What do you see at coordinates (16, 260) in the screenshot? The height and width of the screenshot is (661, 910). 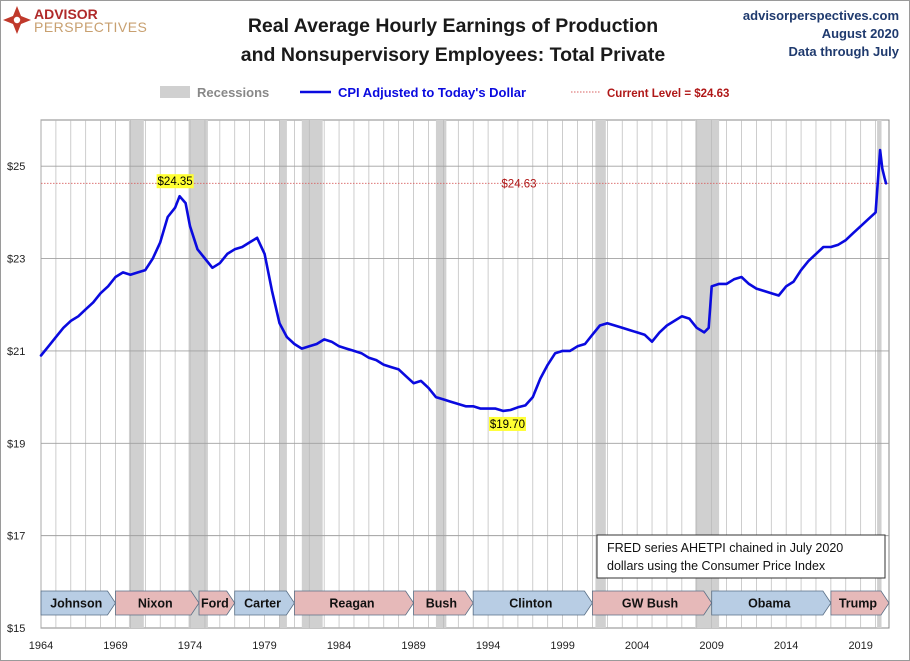 I see `y-tick-label: $23` at bounding box center [16, 260].